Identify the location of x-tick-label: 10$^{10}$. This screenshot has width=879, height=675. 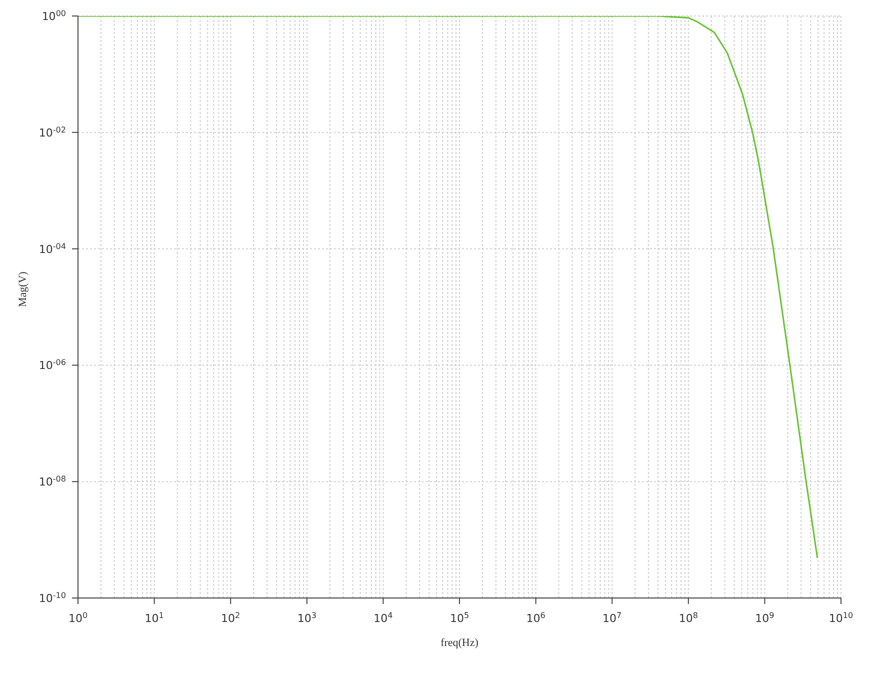
(841, 617).